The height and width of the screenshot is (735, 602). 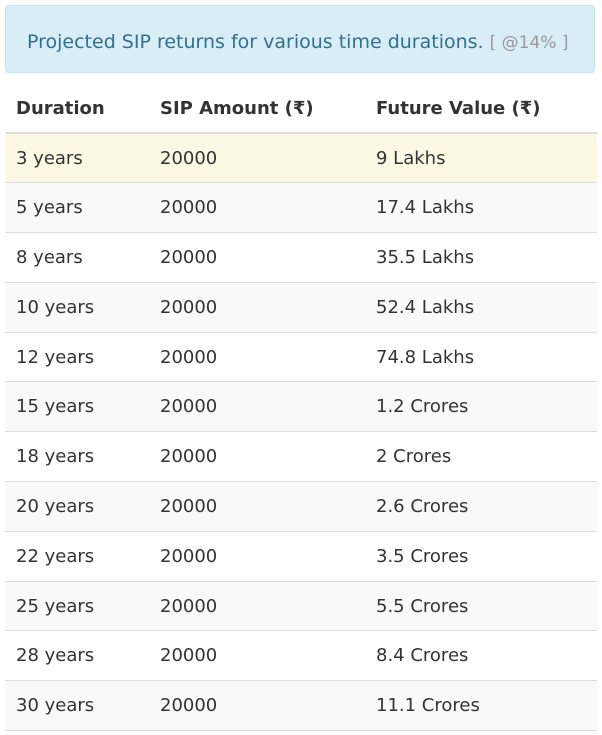 What do you see at coordinates (77, 207) in the screenshot?
I see `duration-cell: 5 years` at bounding box center [77, 207].